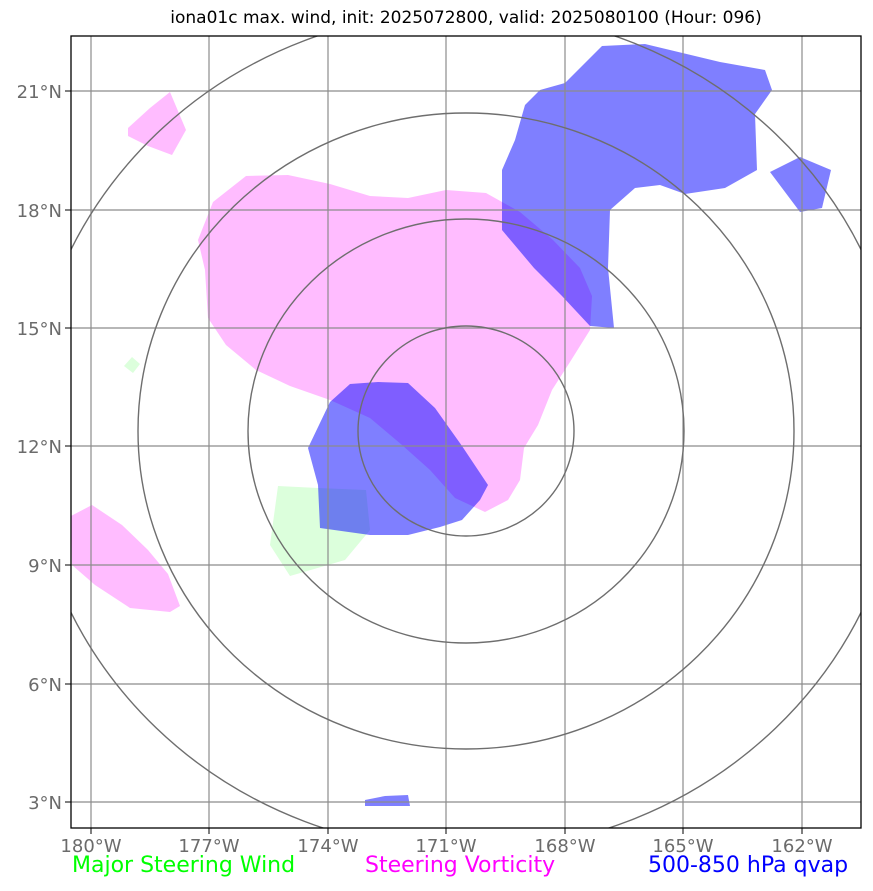 The image size is (873, 891). What do you see at coordinates (327, 846) in the screenshot?
I see `x-tick-label: 174°W` at bounding box center [327, 846].